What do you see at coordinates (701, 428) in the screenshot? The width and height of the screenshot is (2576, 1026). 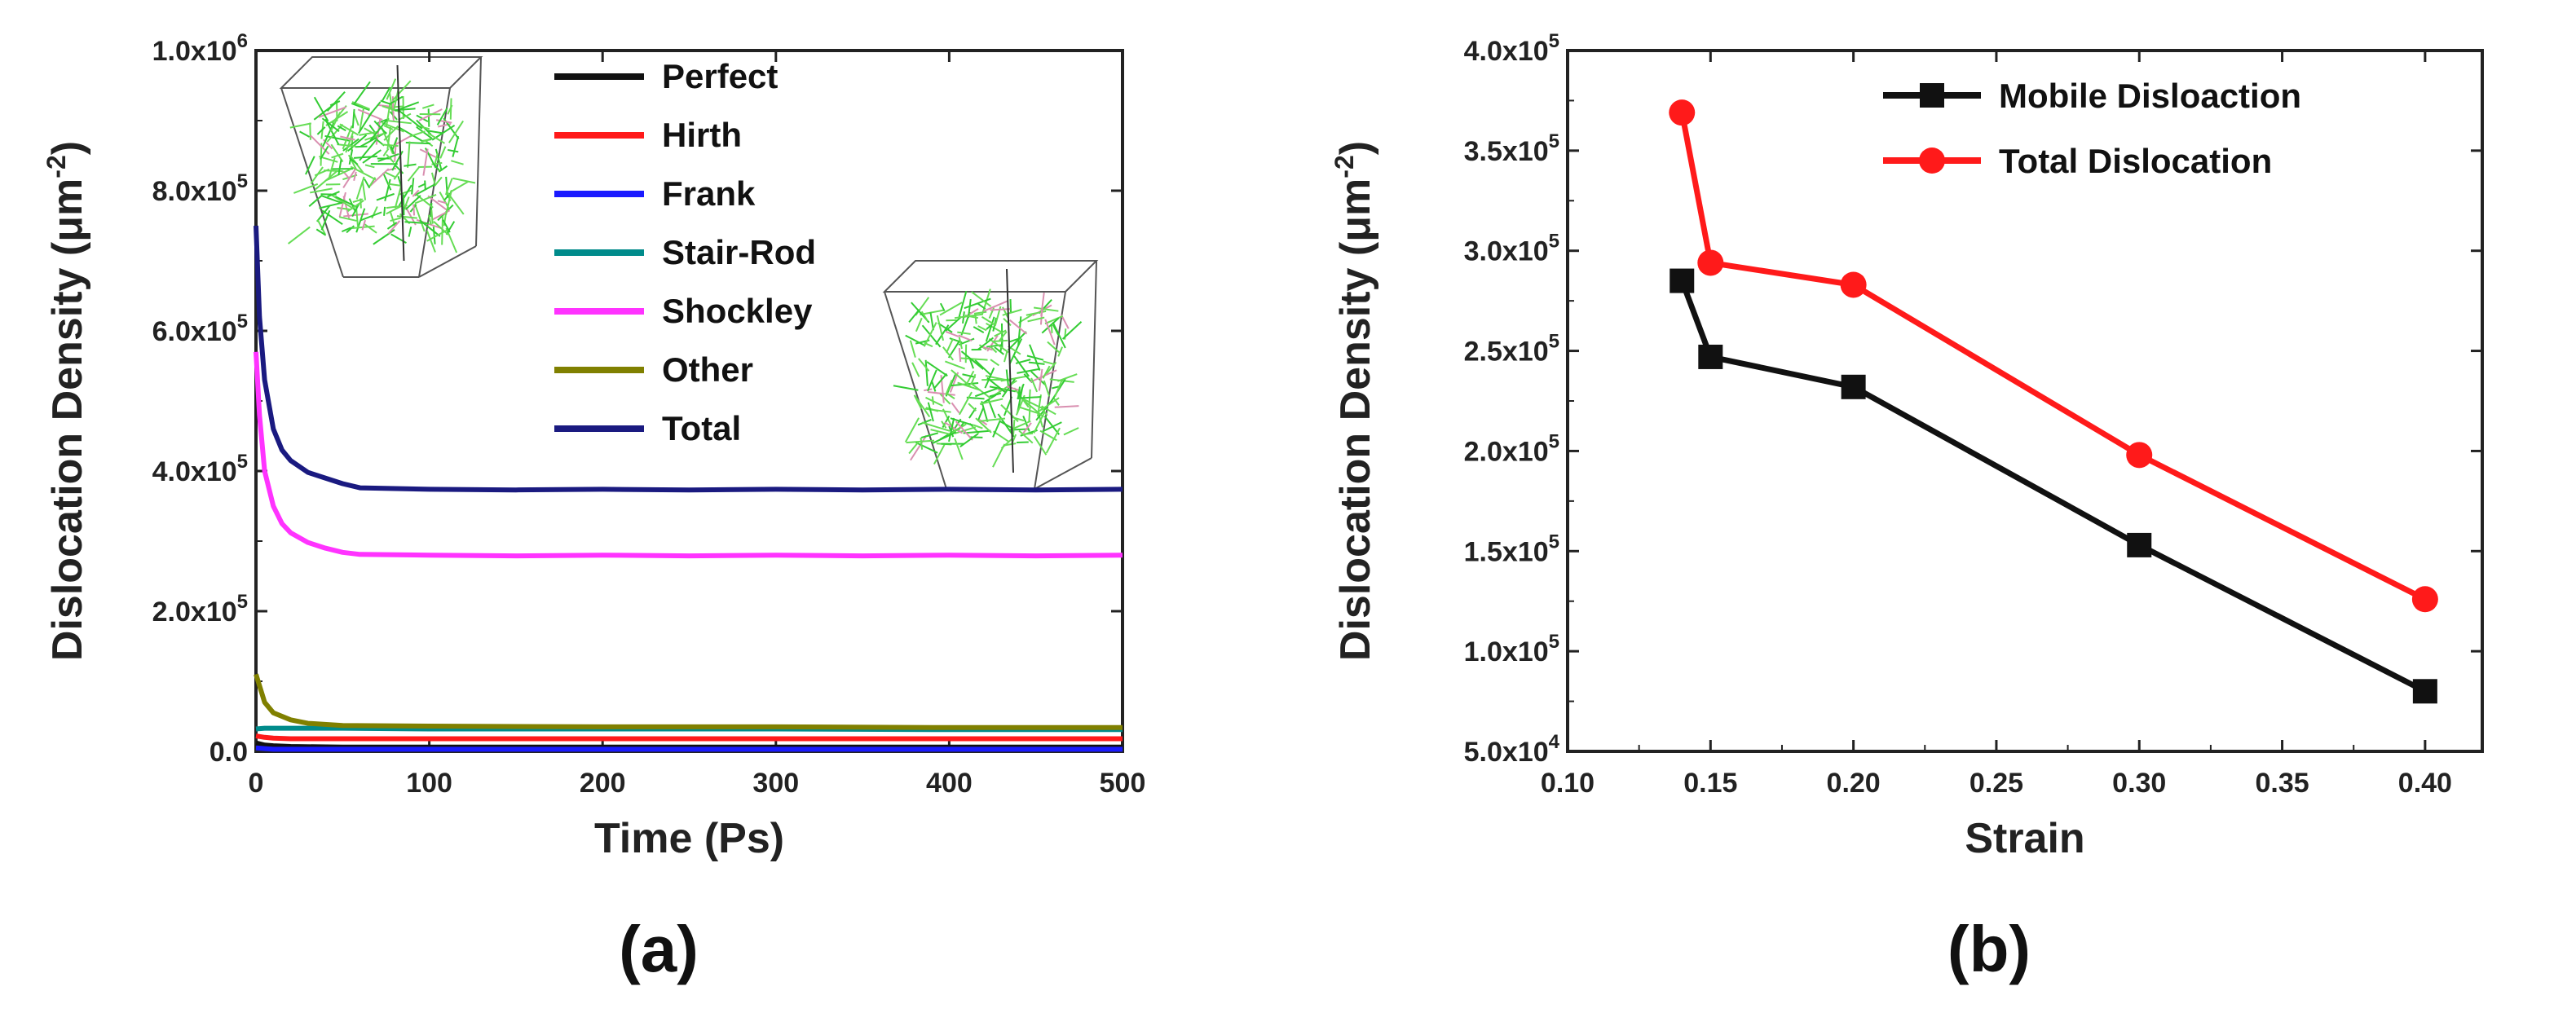 I see `legend-label-total: Total` at bounding box center [701, 428].